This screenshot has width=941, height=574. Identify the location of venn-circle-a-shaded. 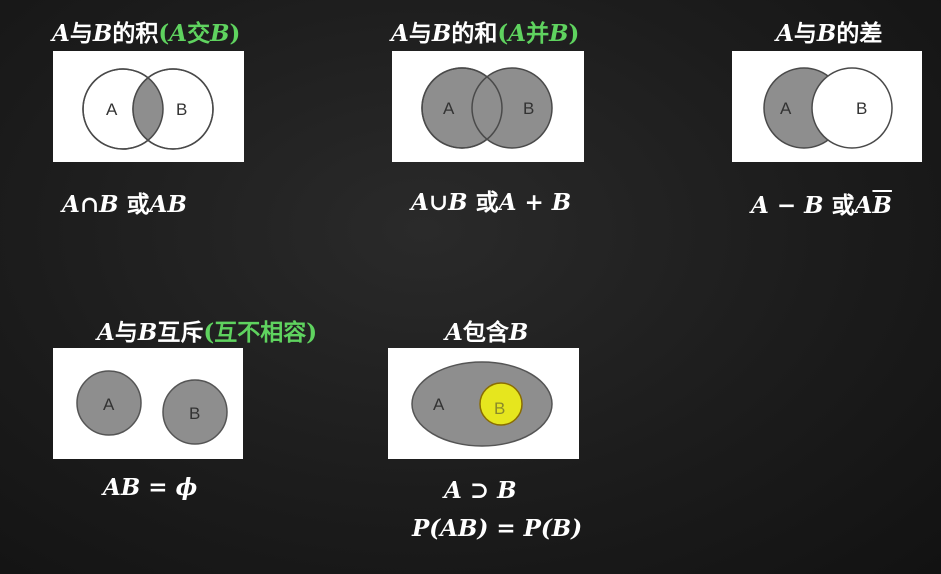
(109, 403).